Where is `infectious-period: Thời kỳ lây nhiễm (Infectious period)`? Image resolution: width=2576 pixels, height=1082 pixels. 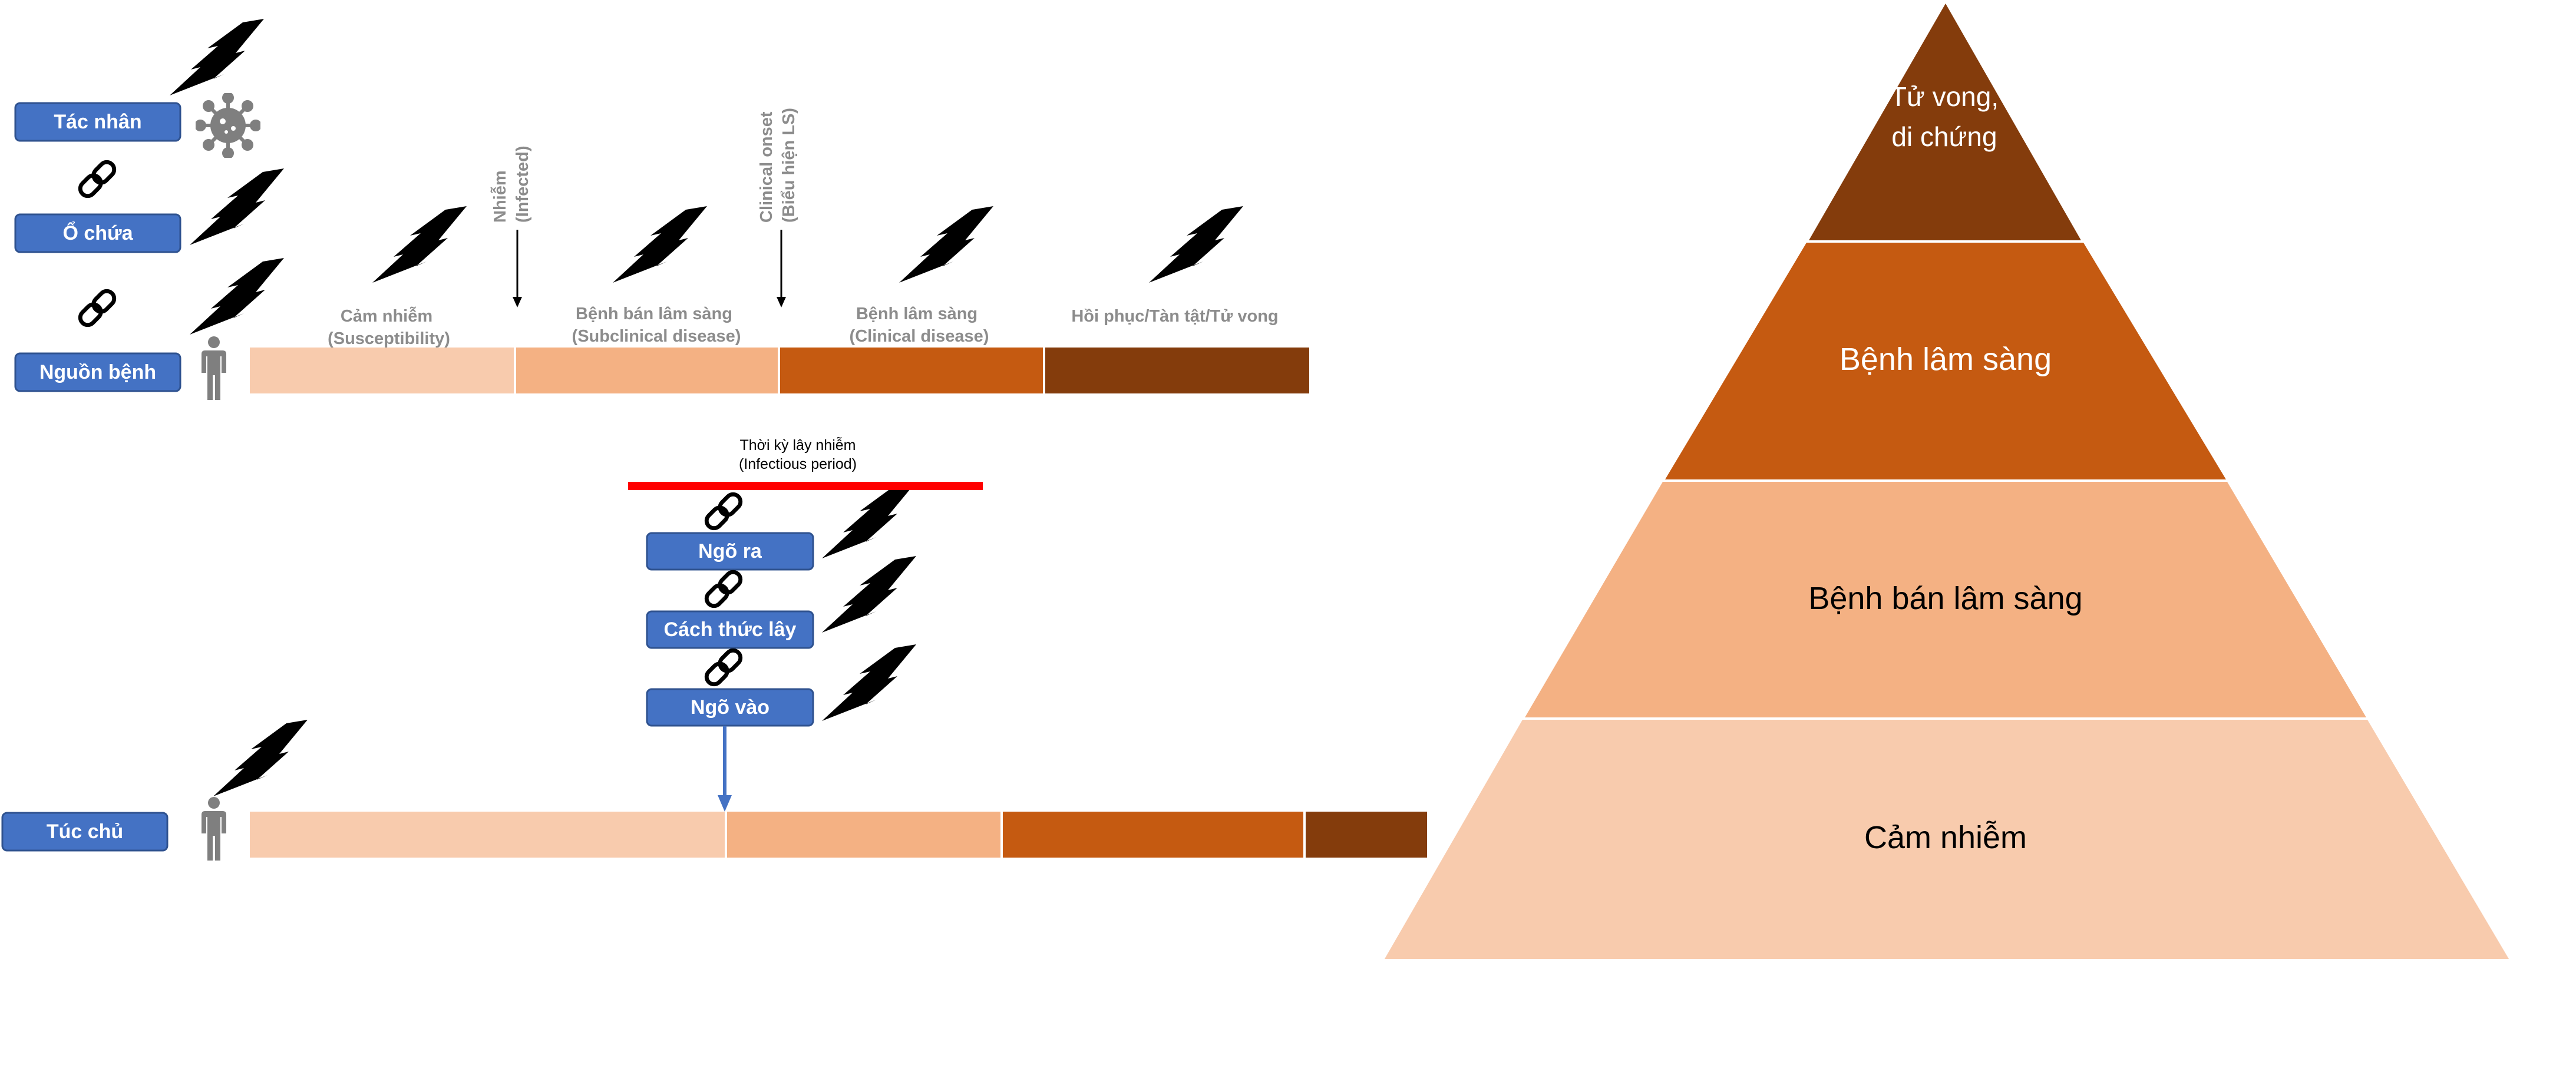
infectious-period: Thời kỳ lây nhiễm (Infectious period) is located at coordinates (805, 463).